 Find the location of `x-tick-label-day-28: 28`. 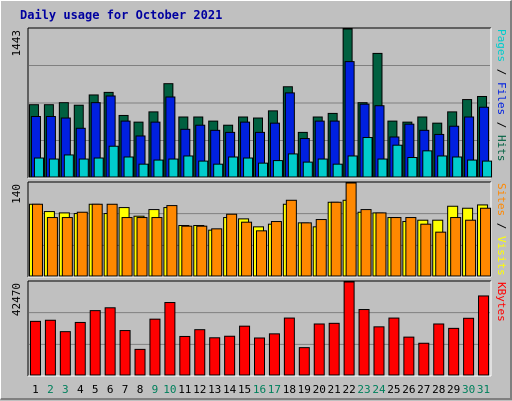

x-tick-label-day-28: 28 is located at coordinates (438, 389).